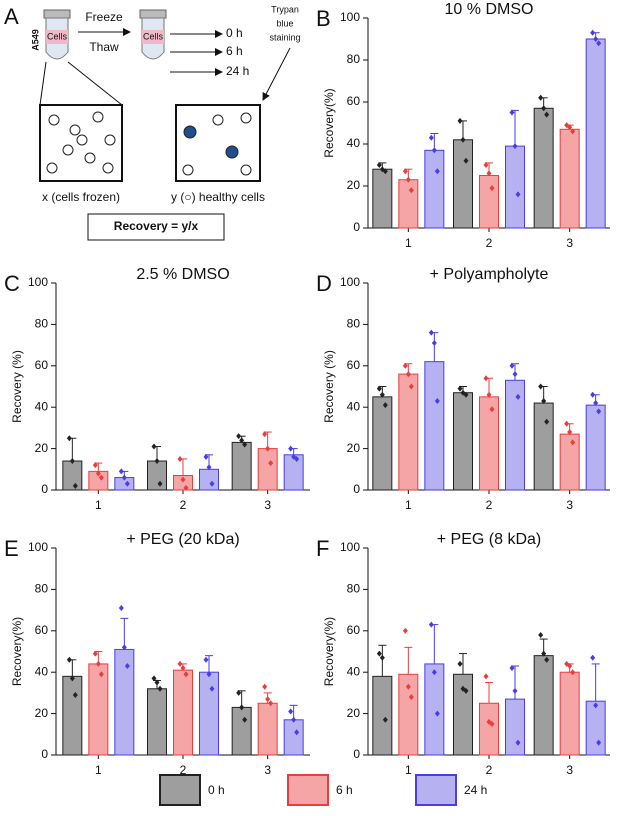 The width and height of the screenshot is (625, 816). I want to click on legend-label: 24 h, so click(475, 790).